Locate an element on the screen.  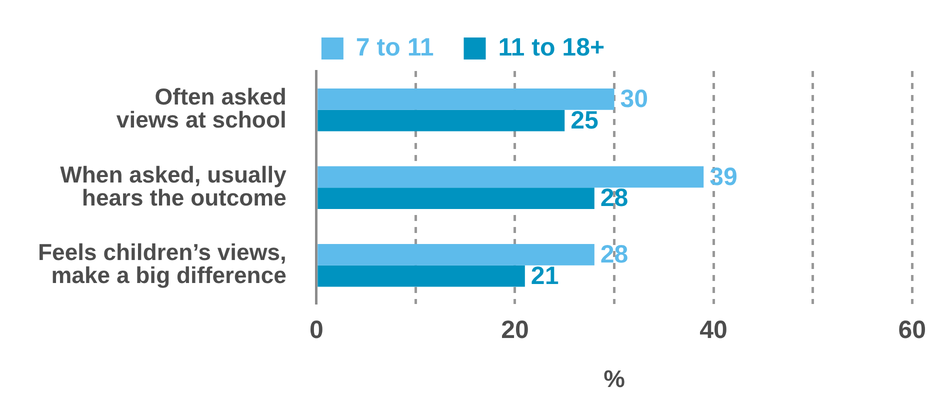
data-label: 39 is located at coordinates (724, 176).